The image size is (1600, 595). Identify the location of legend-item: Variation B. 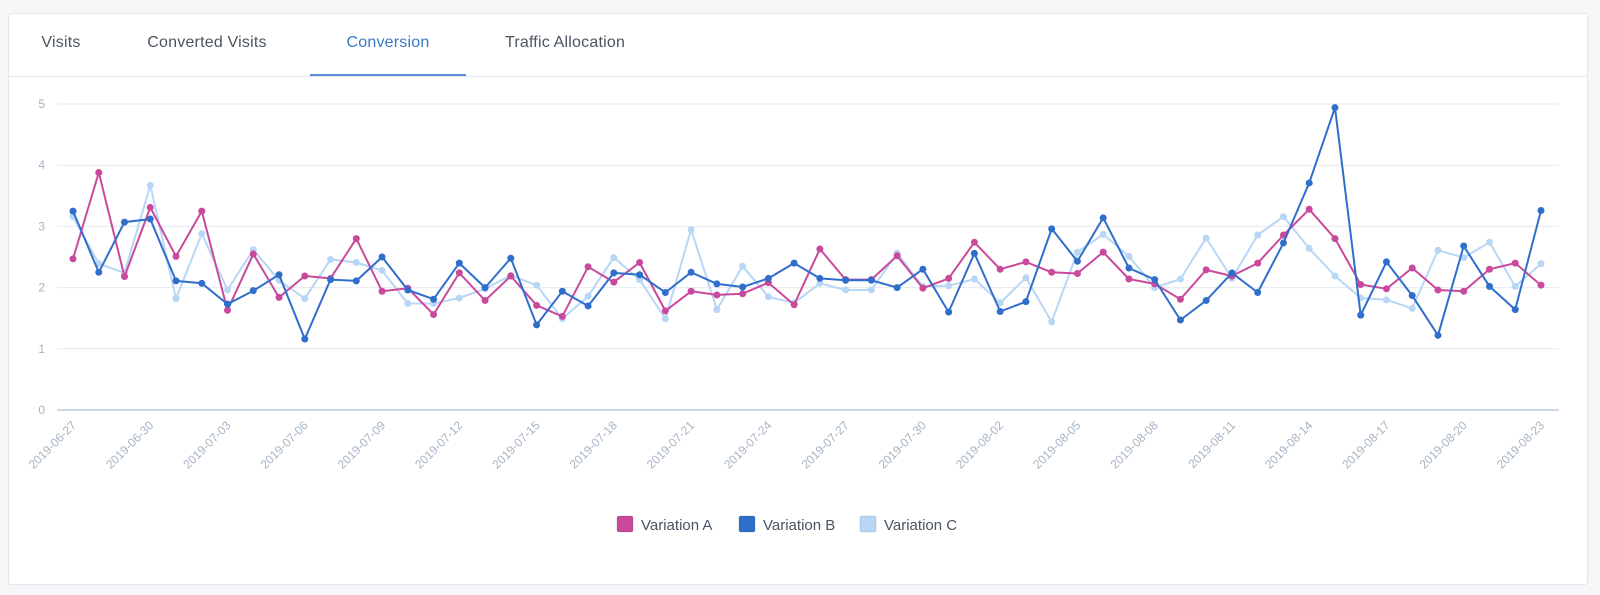
(786, 524).